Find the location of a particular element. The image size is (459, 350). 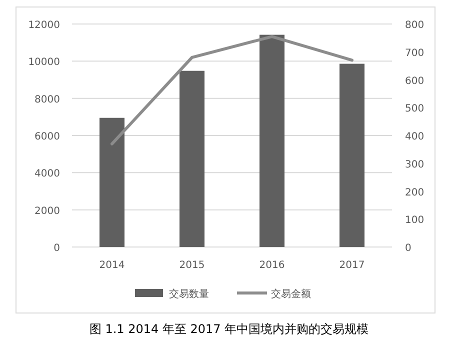

y-tick-label: 10000 is located at coordinates (44, 62).